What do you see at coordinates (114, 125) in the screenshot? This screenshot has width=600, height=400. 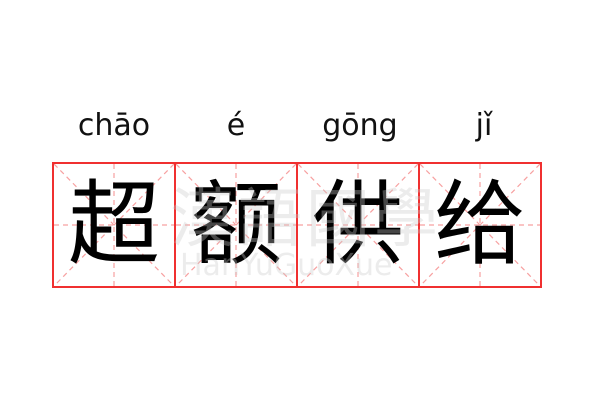 I see `pinyin-0: chāo` at bounding box center [114, 125].